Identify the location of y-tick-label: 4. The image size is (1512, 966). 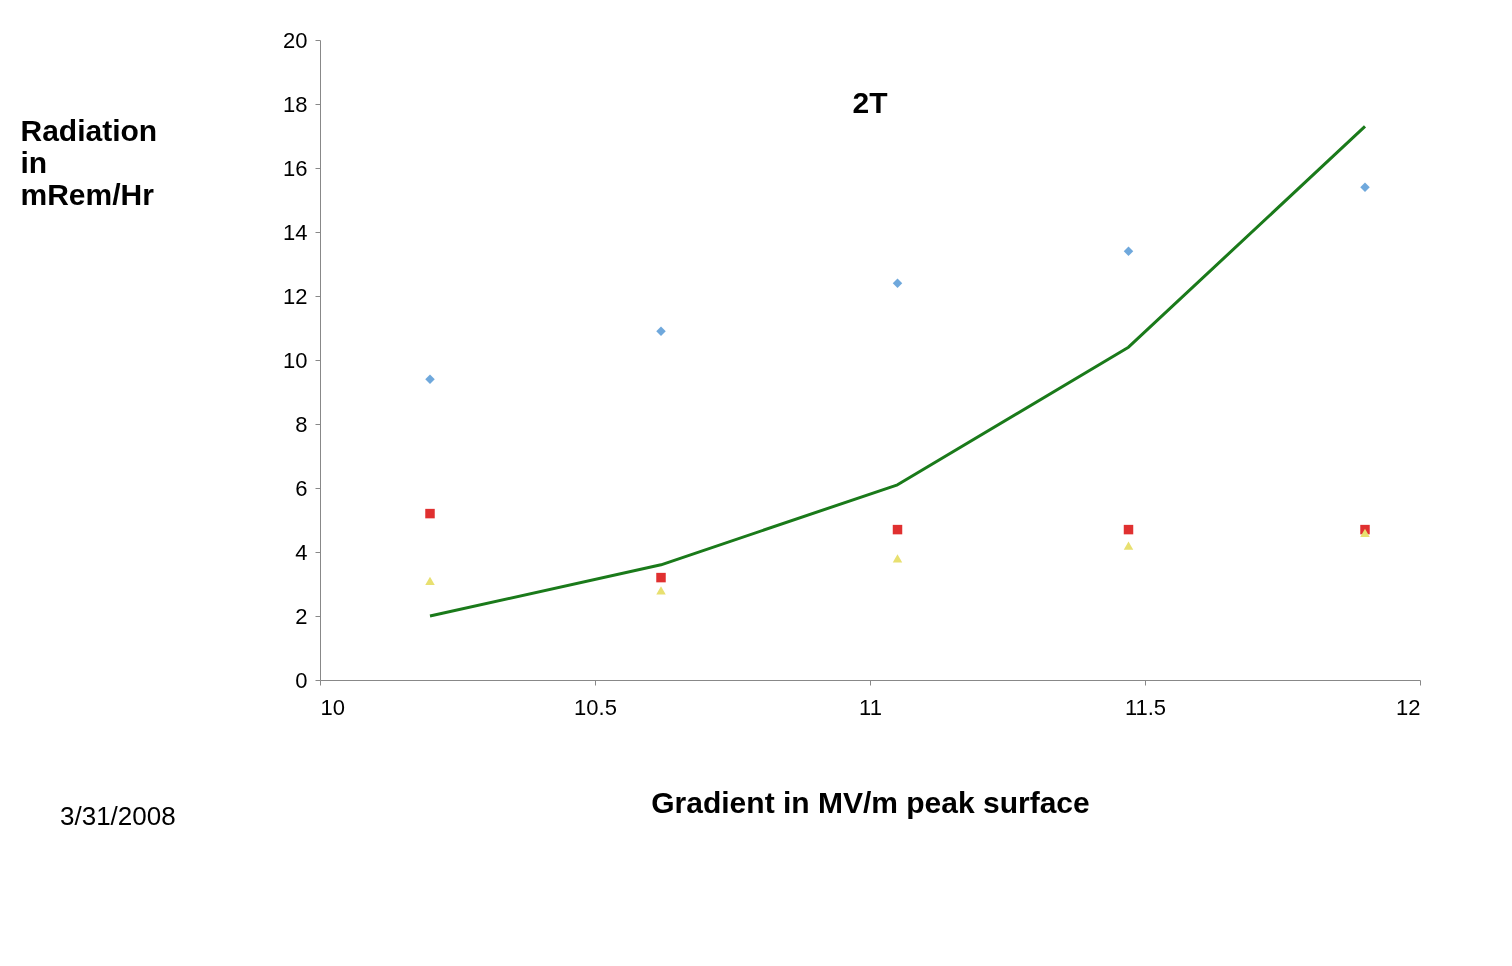
(301, 552).